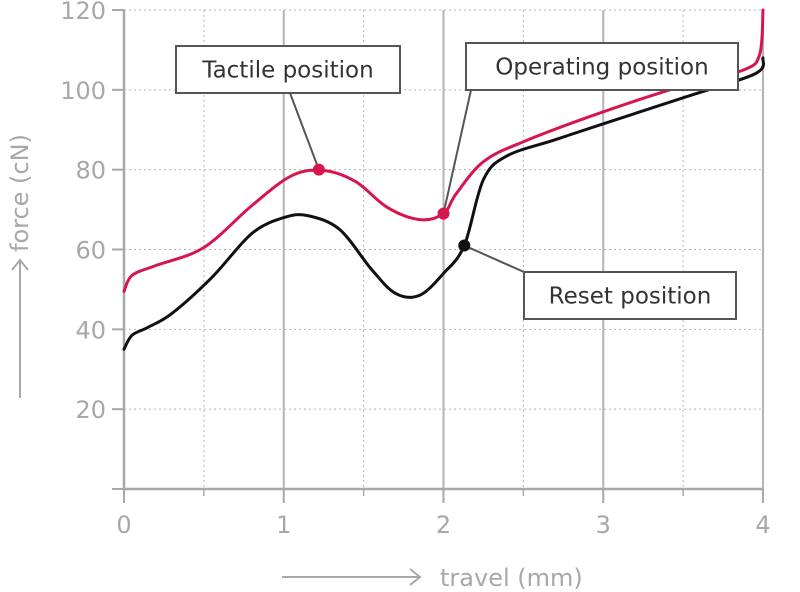  What do you see at coordinates (20, 193) in the screenshot?
I see `y-axis-title: force (cN)` at bounding box center [20, 193].